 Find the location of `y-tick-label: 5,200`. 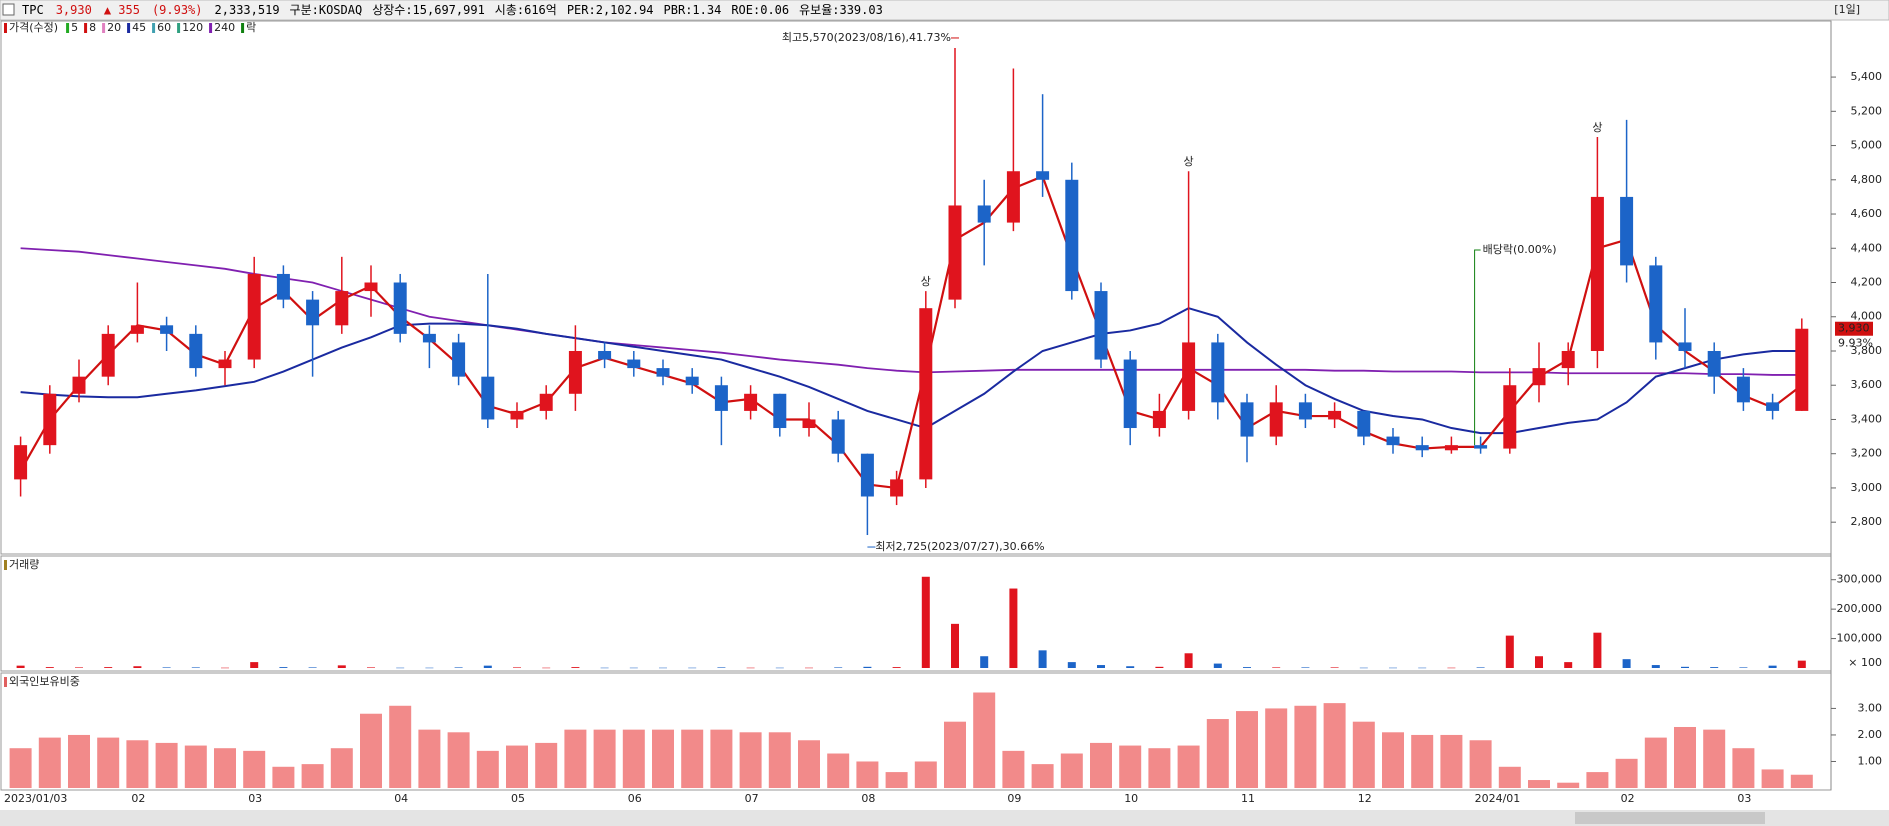

y-tick-label: 5,200 is located at coordinates (1867, 110).